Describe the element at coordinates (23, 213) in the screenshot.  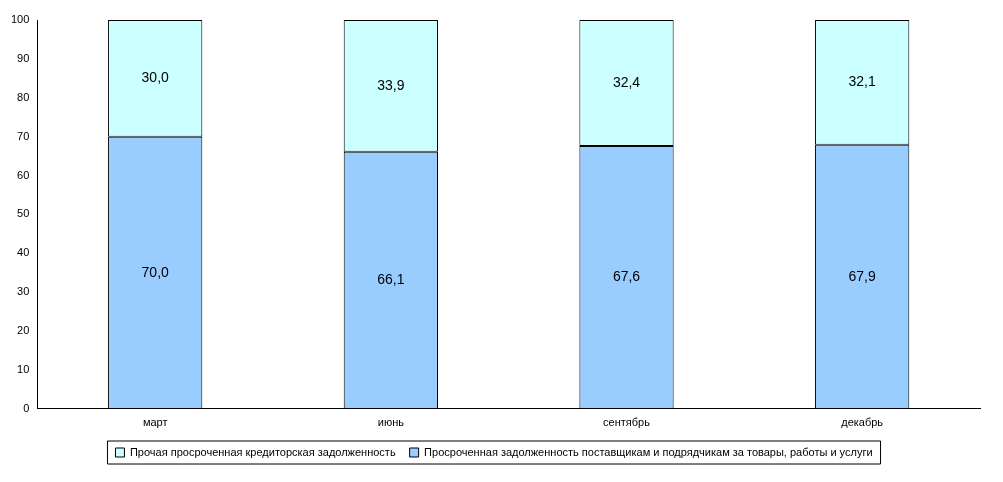
I see `y-tick-label: 50` at that location.